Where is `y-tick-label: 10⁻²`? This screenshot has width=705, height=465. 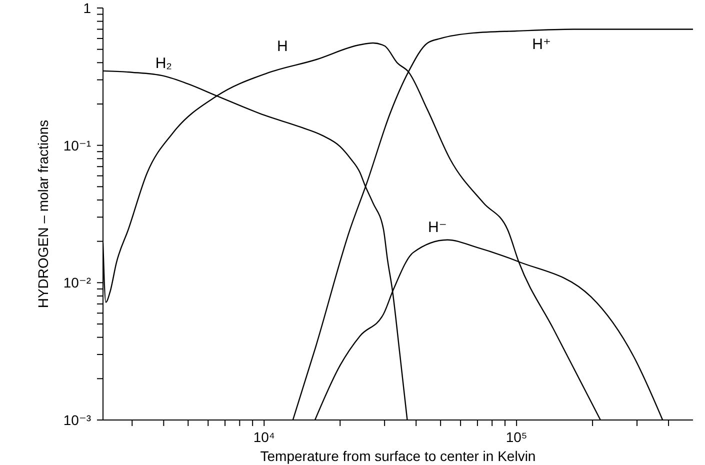
y-tick-label: 10⁻² is located at coordinates (77, 282).